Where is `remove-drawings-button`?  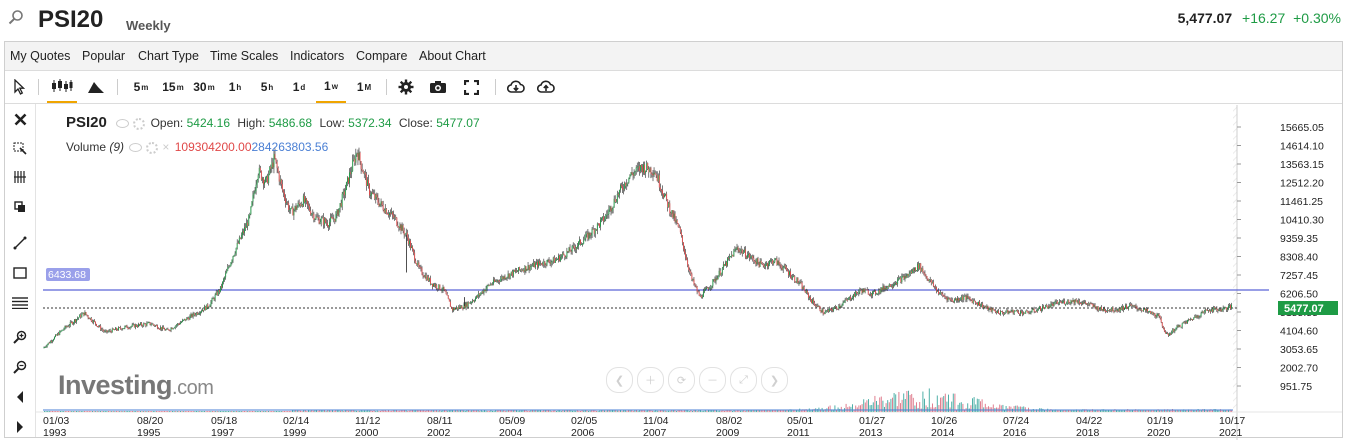
remove-drawings-button is located at coordinates (20, 119).